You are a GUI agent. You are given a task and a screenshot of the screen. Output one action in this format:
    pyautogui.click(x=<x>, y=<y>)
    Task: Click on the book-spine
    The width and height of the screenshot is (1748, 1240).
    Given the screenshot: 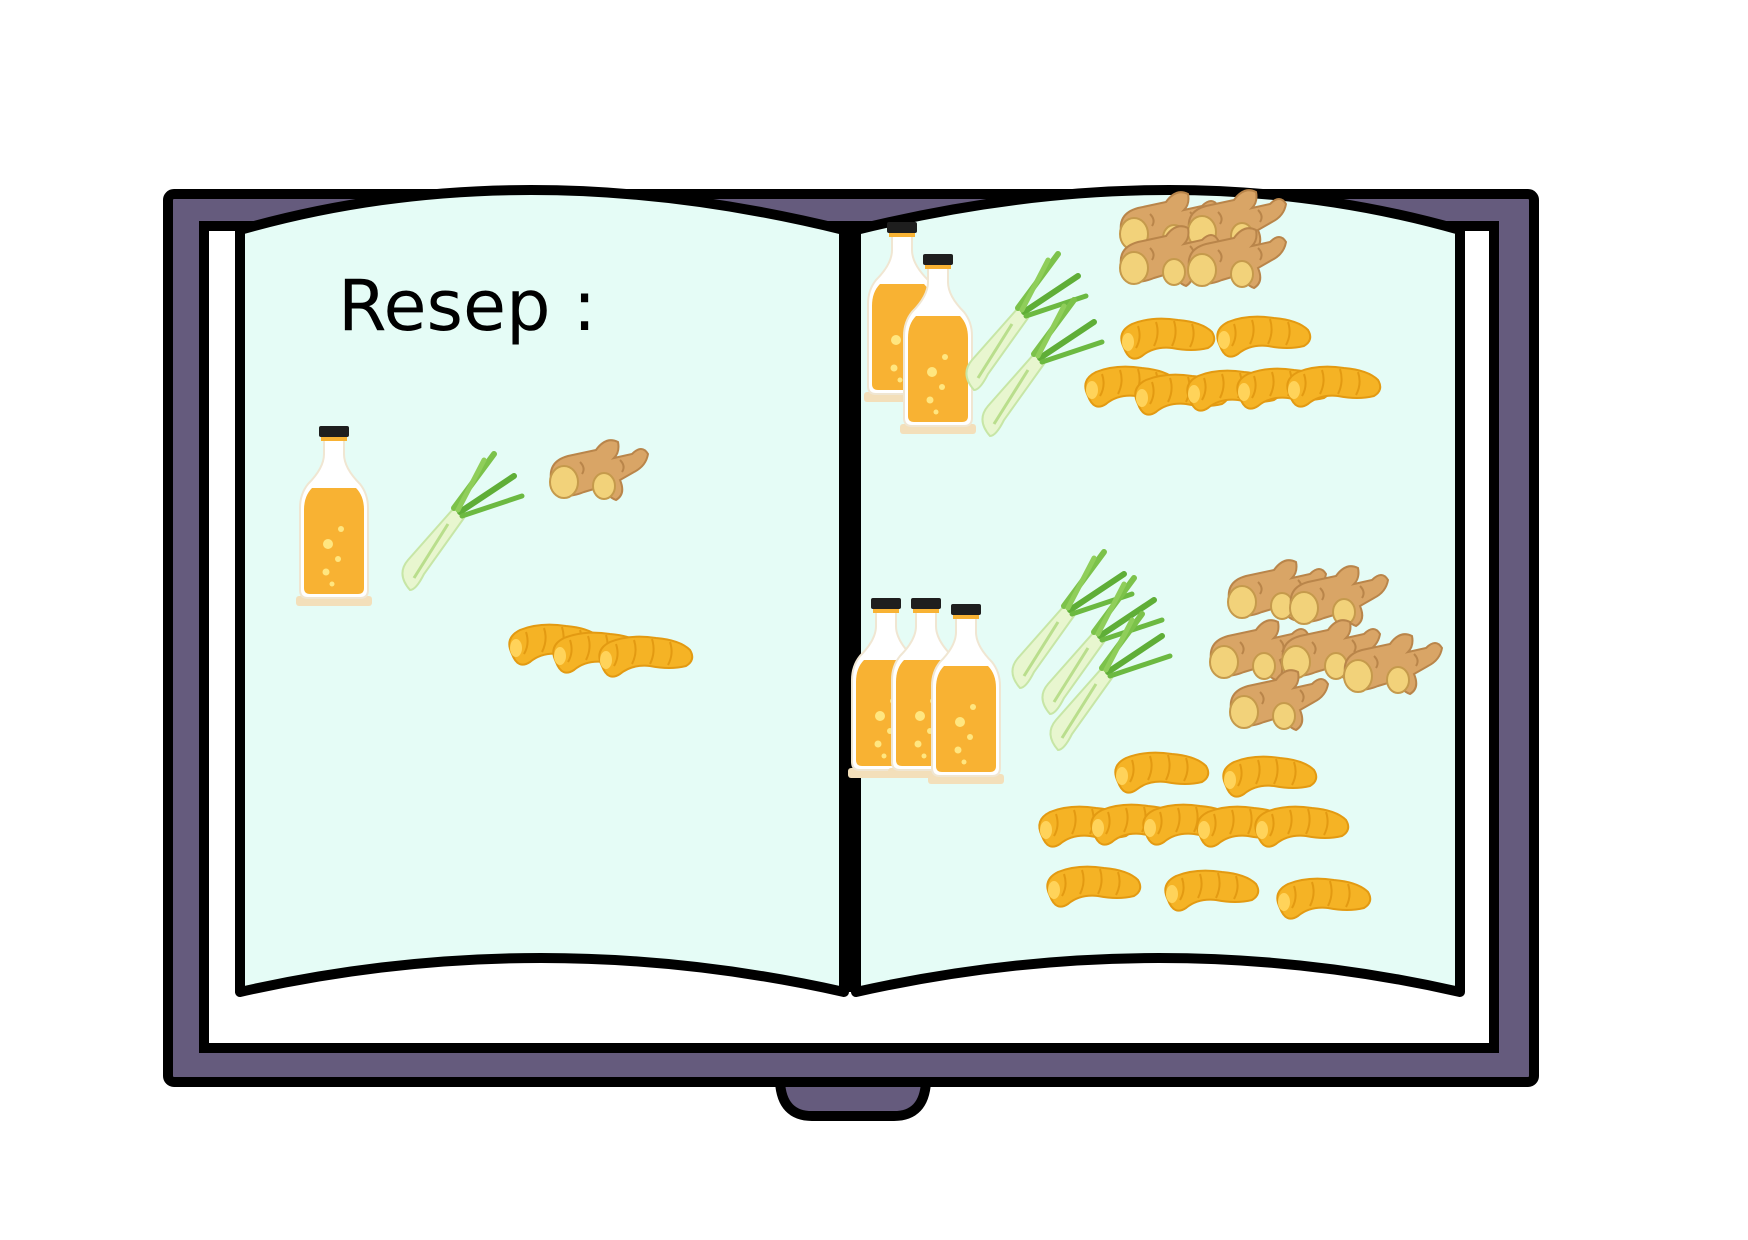 What is the action you would take?
    pyautogui.click(x=850, y=608)
    